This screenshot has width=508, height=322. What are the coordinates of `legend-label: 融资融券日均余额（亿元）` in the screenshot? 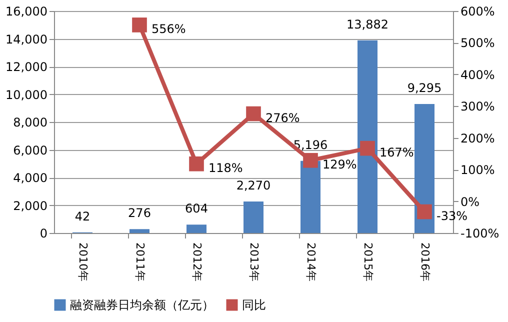 It's located at (142, 305).